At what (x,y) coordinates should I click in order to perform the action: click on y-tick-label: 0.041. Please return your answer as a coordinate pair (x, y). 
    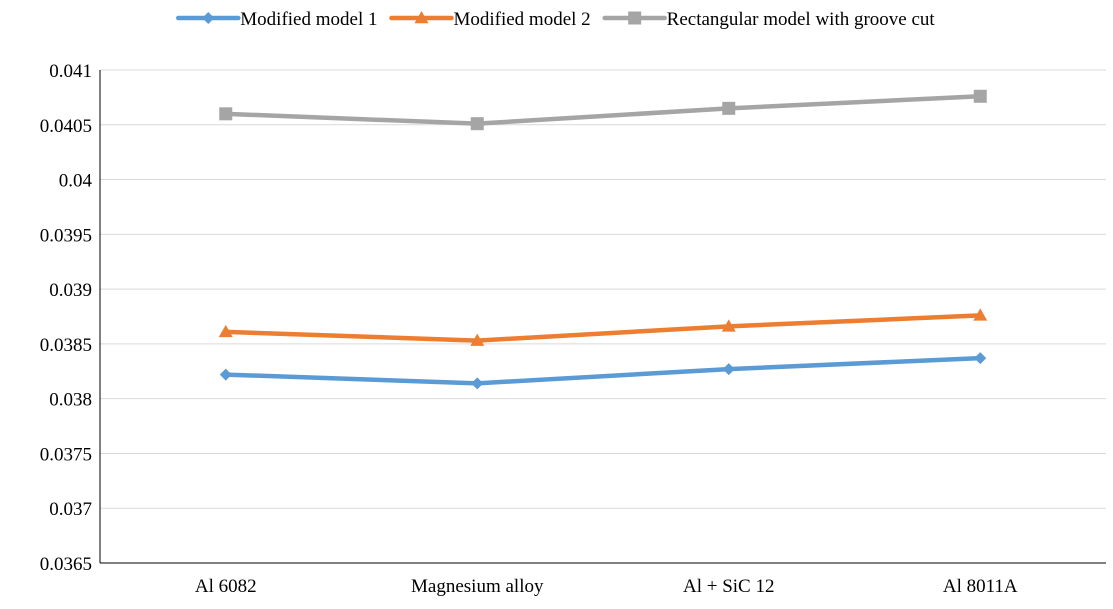
    Looking at the image, I should click on (70, 71).